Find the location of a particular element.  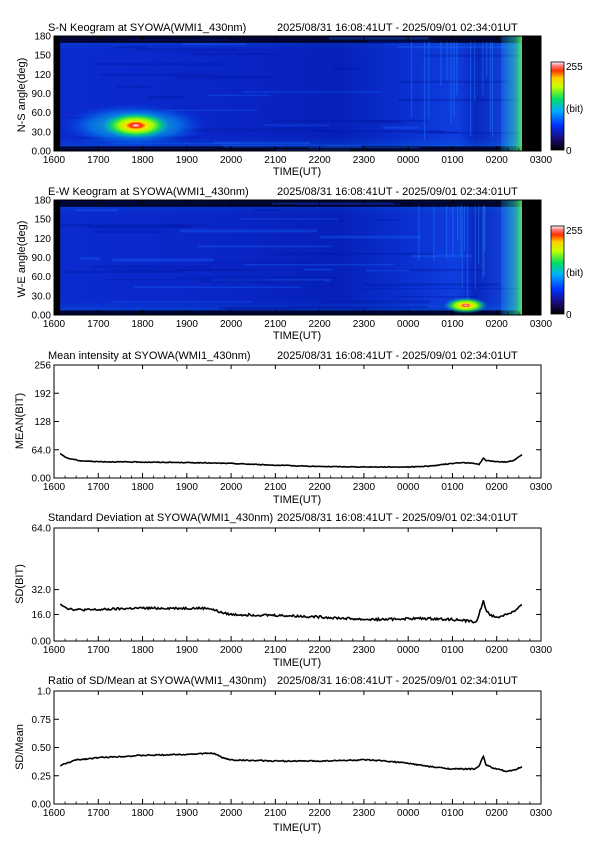

y-tick-label: 180 is located at coordinates (42, 201).